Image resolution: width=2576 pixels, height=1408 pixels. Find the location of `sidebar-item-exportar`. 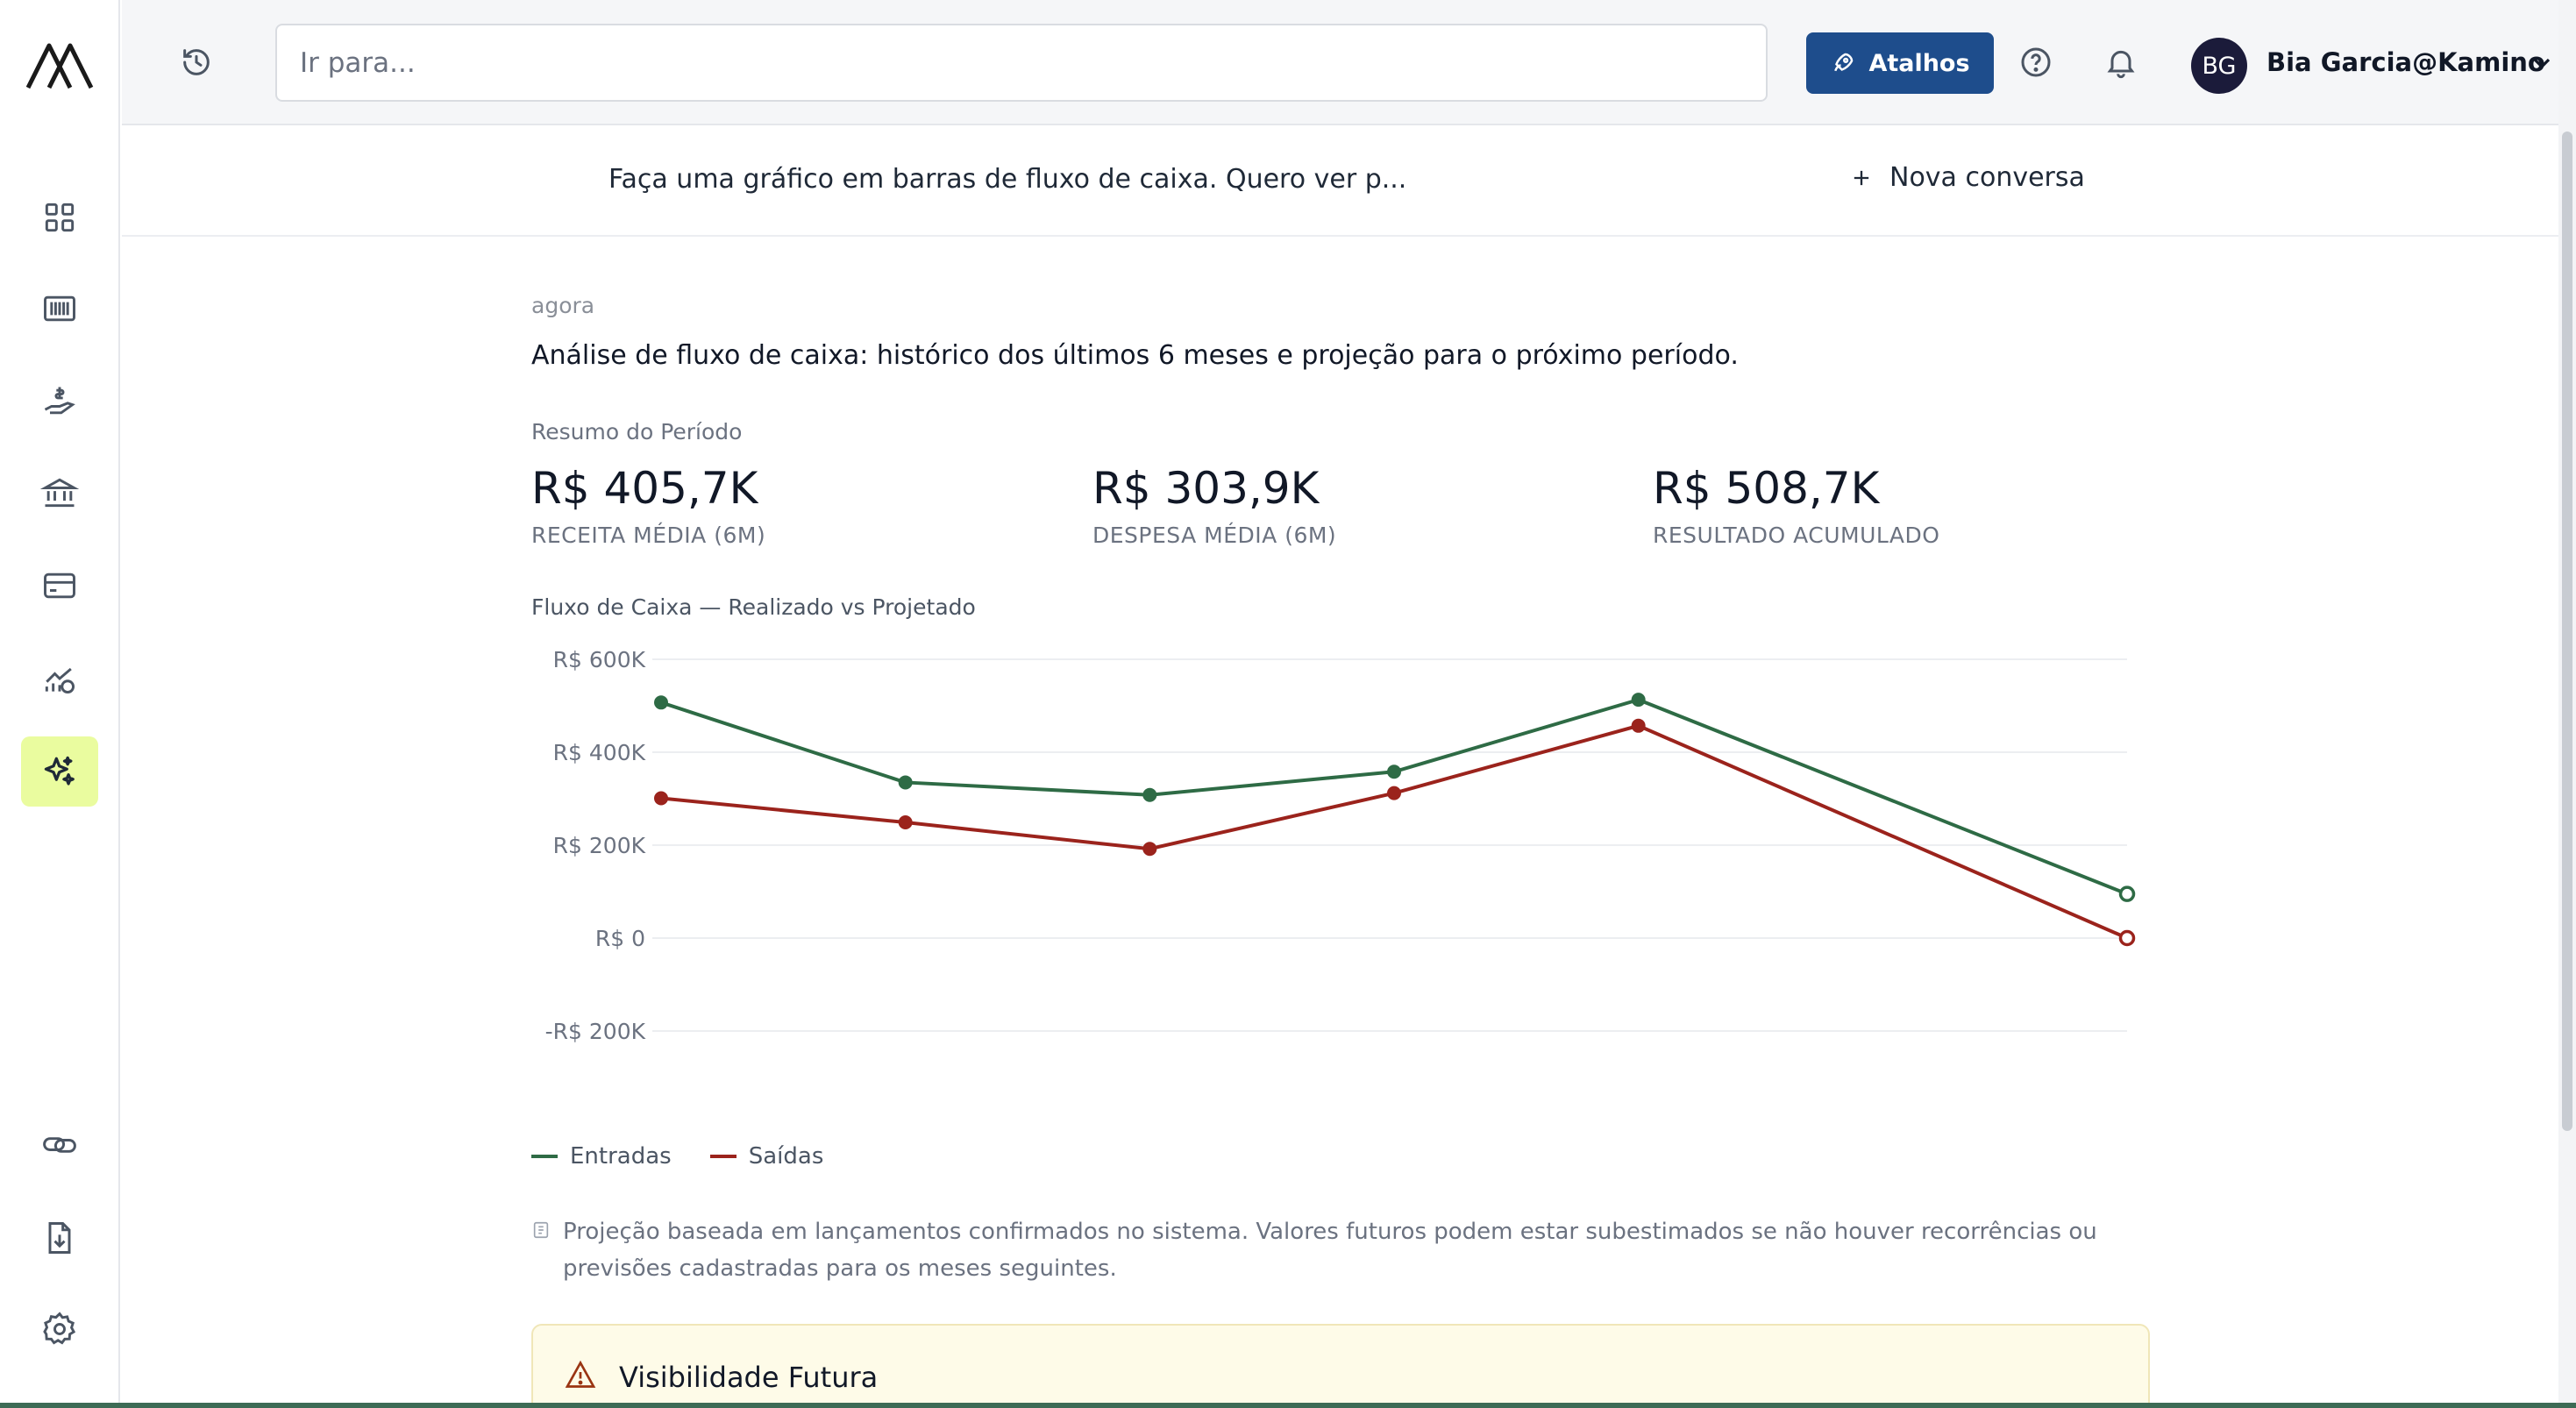

sidebar-item-exportar is located at coordinates (59, 1238).